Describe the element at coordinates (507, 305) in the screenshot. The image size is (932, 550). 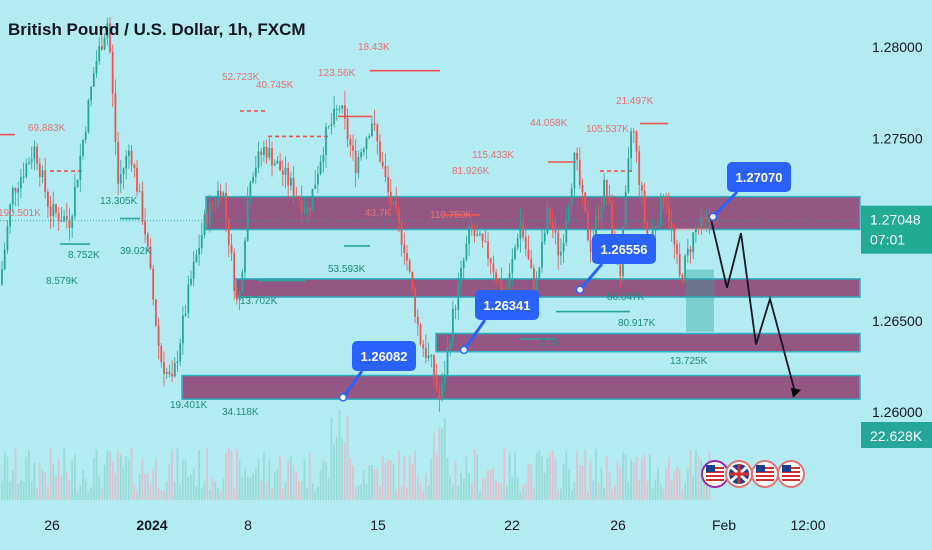
I see `callout-box` at that location.